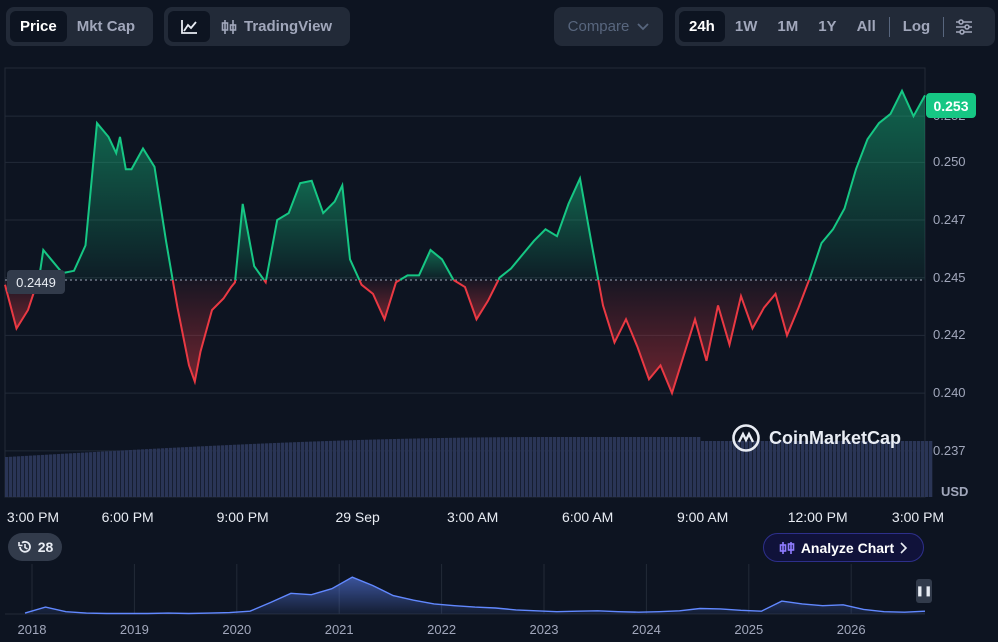  What do you see at coordinates (827, 26) in the screenshot?
I see `range-1y: 1Y` at bounding box center [827, 26].